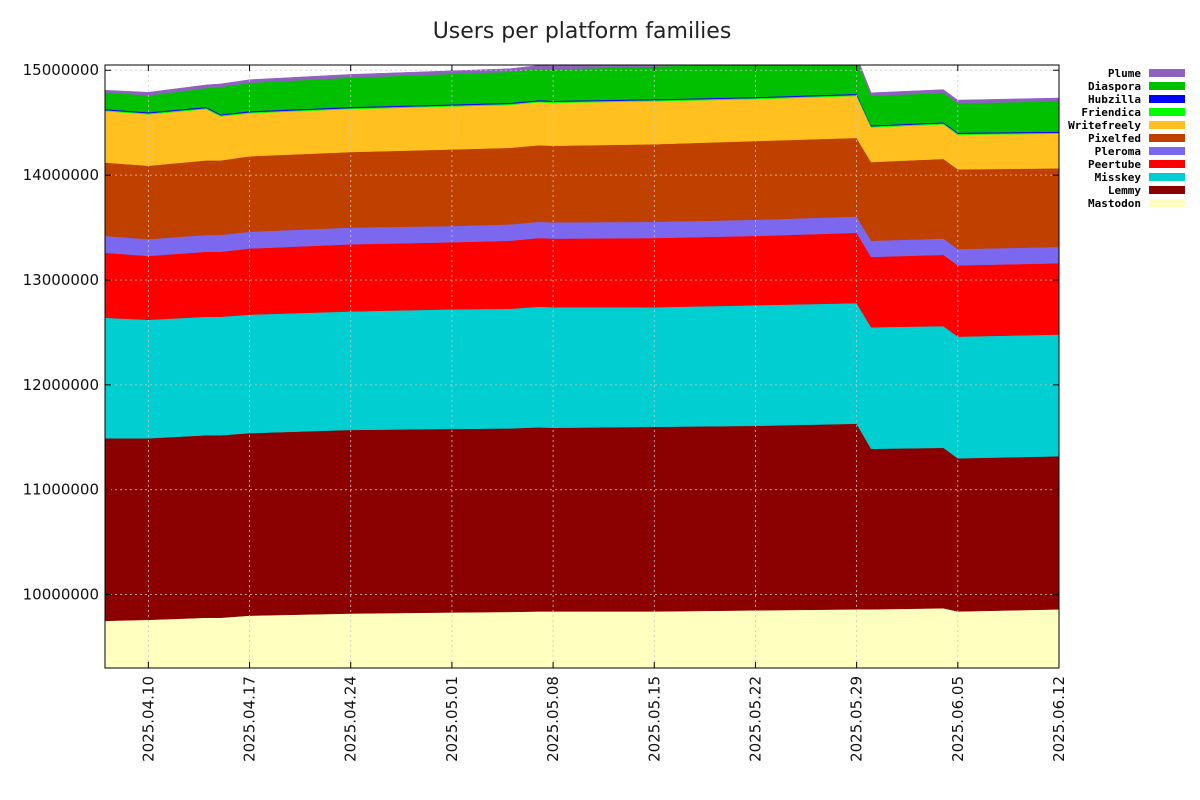  Describe the element at coordinates (61, 385) in the screenshot. I see `y-tick-label: 12000000` at that location.